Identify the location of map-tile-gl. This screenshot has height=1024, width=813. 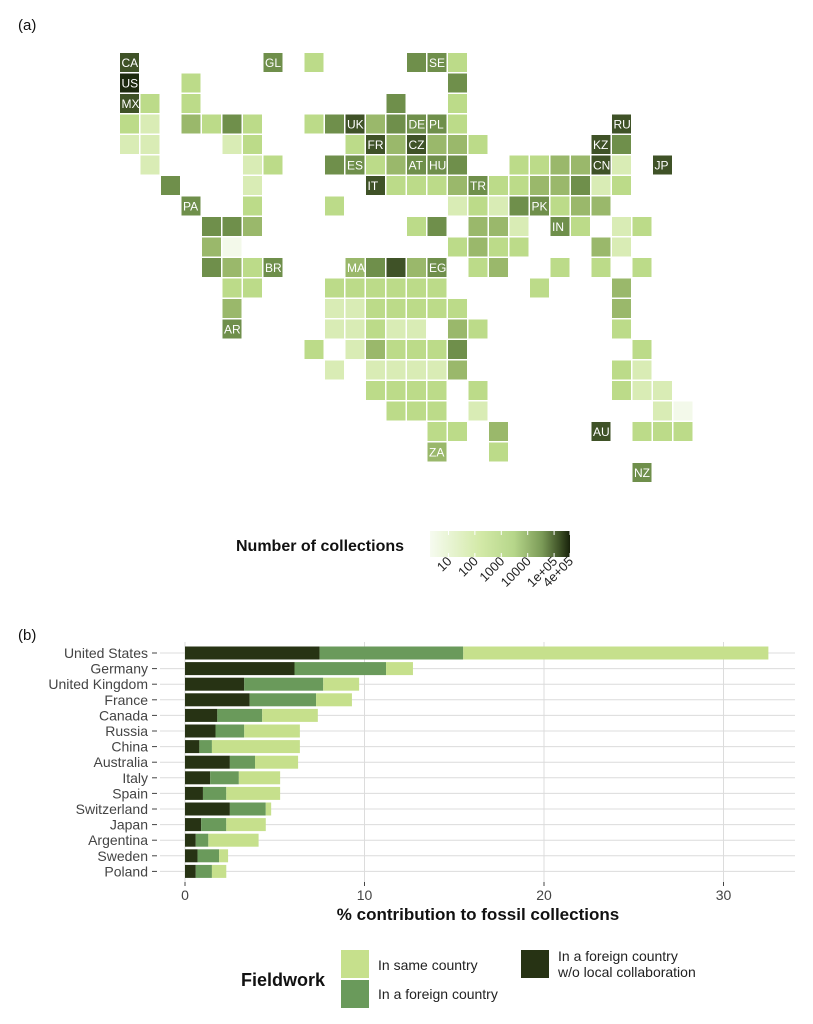
(273, 62).